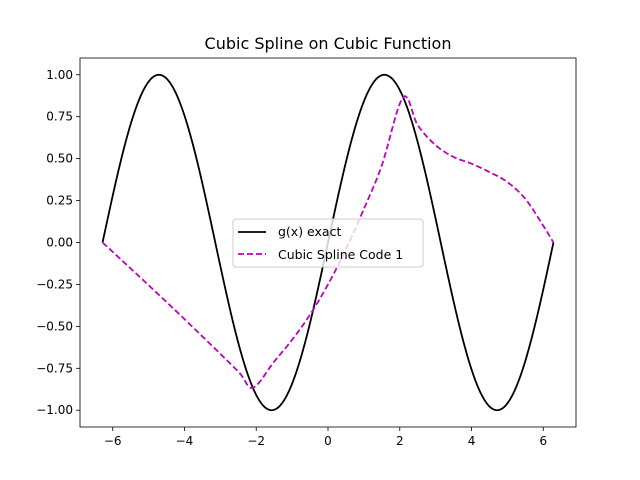  I want to click on y-tick-label: −0.75, so click(54, 368).